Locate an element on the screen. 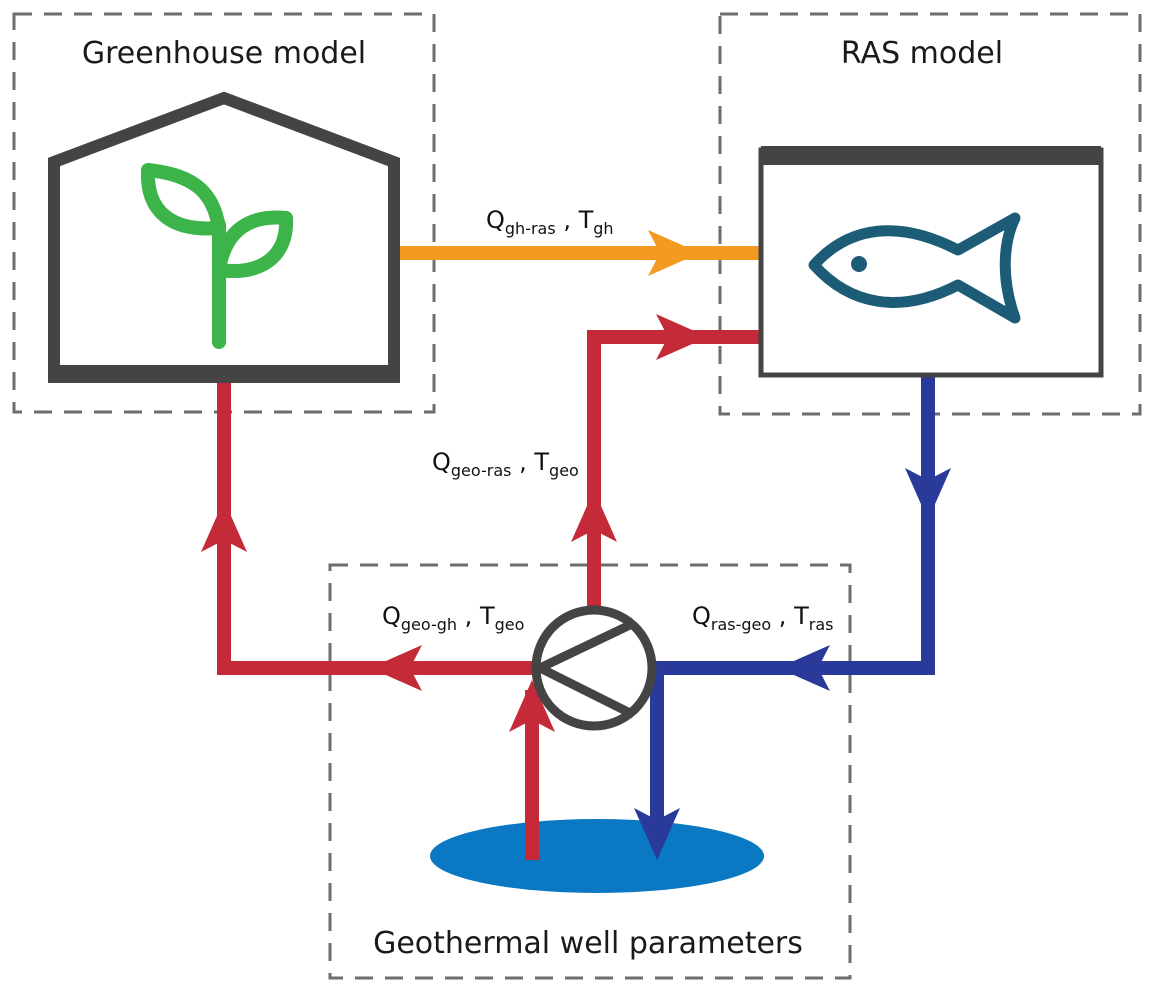 This screenshot has width=1155, height=987. arrow-geo-to-ras-up is located at coordinates (594, 516).